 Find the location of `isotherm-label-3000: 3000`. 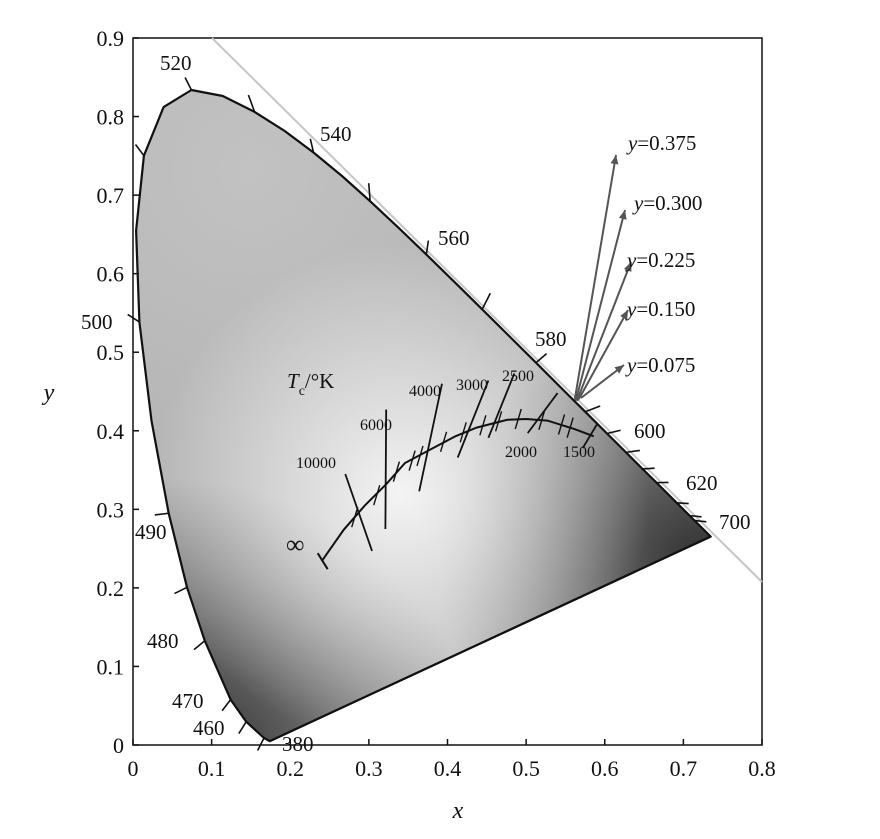

isotherm-label-3000: 3000 is located at coordinates (472, 385).